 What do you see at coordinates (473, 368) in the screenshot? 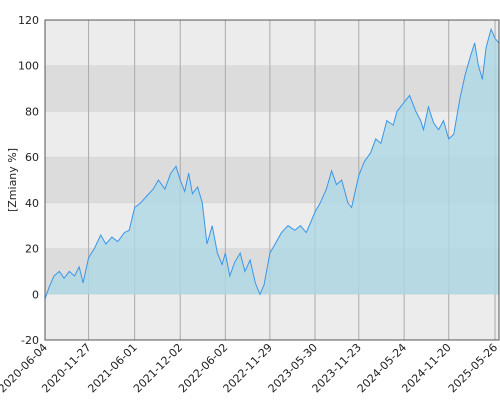
I see `x-tick-label: 2025-05-26` at bounding box center [473, 368].